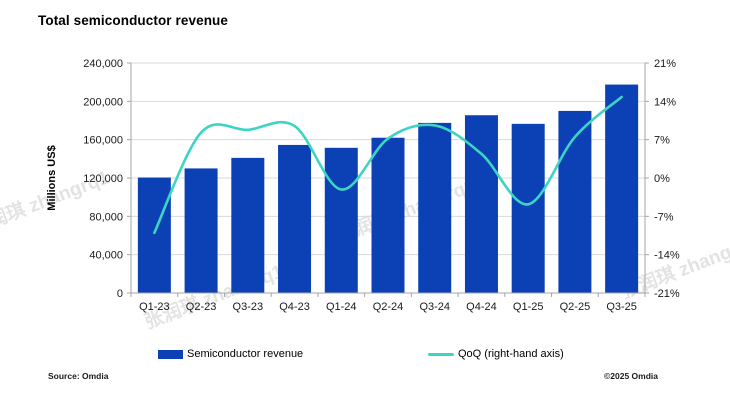 The height and width of the screenshot is (406, 730). I want to click on svg-text: Q3-23, so click(248, 307).